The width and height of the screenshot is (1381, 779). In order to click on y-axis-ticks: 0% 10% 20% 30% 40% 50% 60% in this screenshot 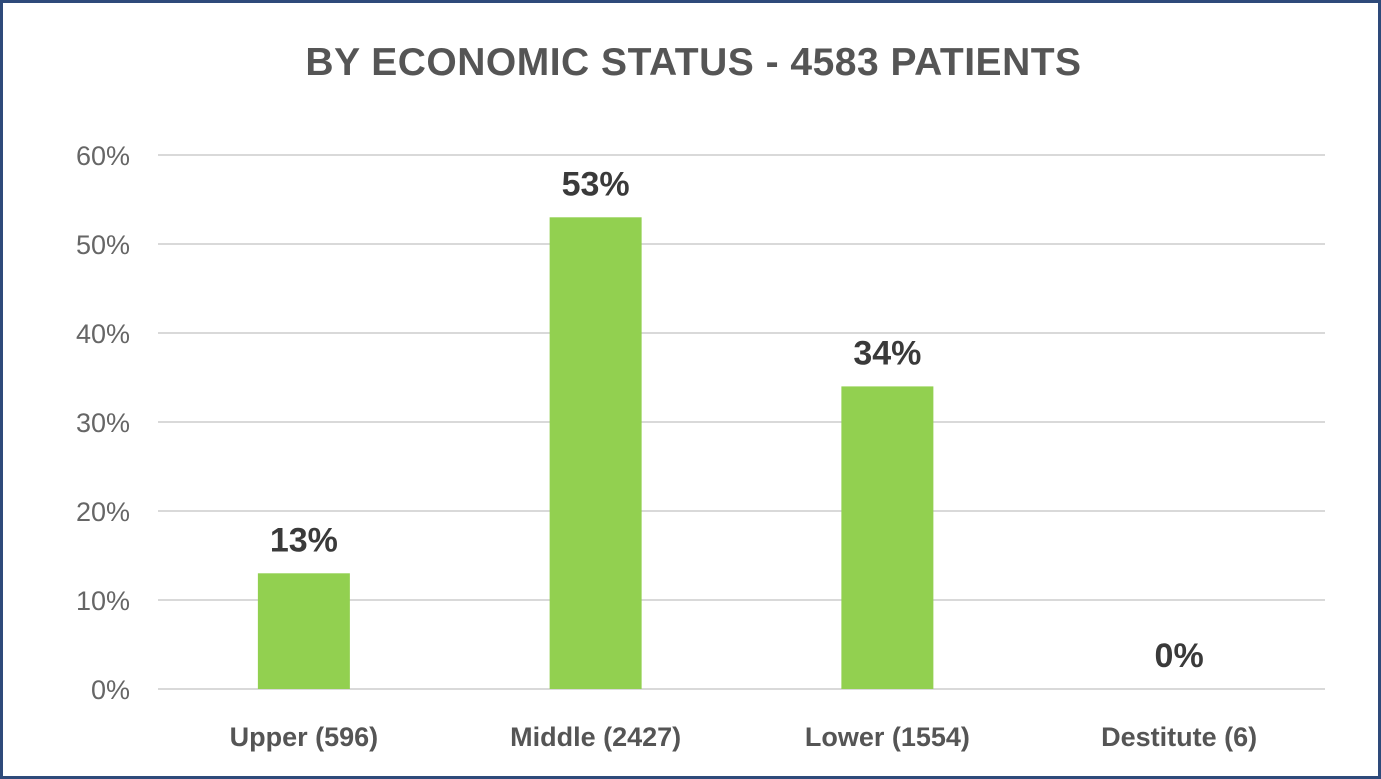, I will do `click(103, 423)`.